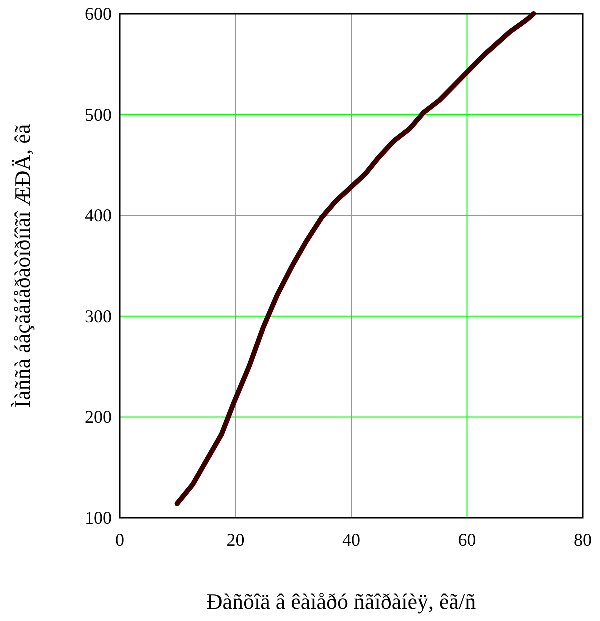 This screenshot has width=600, height=621. I want to click on x-tick-label: 20, so click(235, 540).